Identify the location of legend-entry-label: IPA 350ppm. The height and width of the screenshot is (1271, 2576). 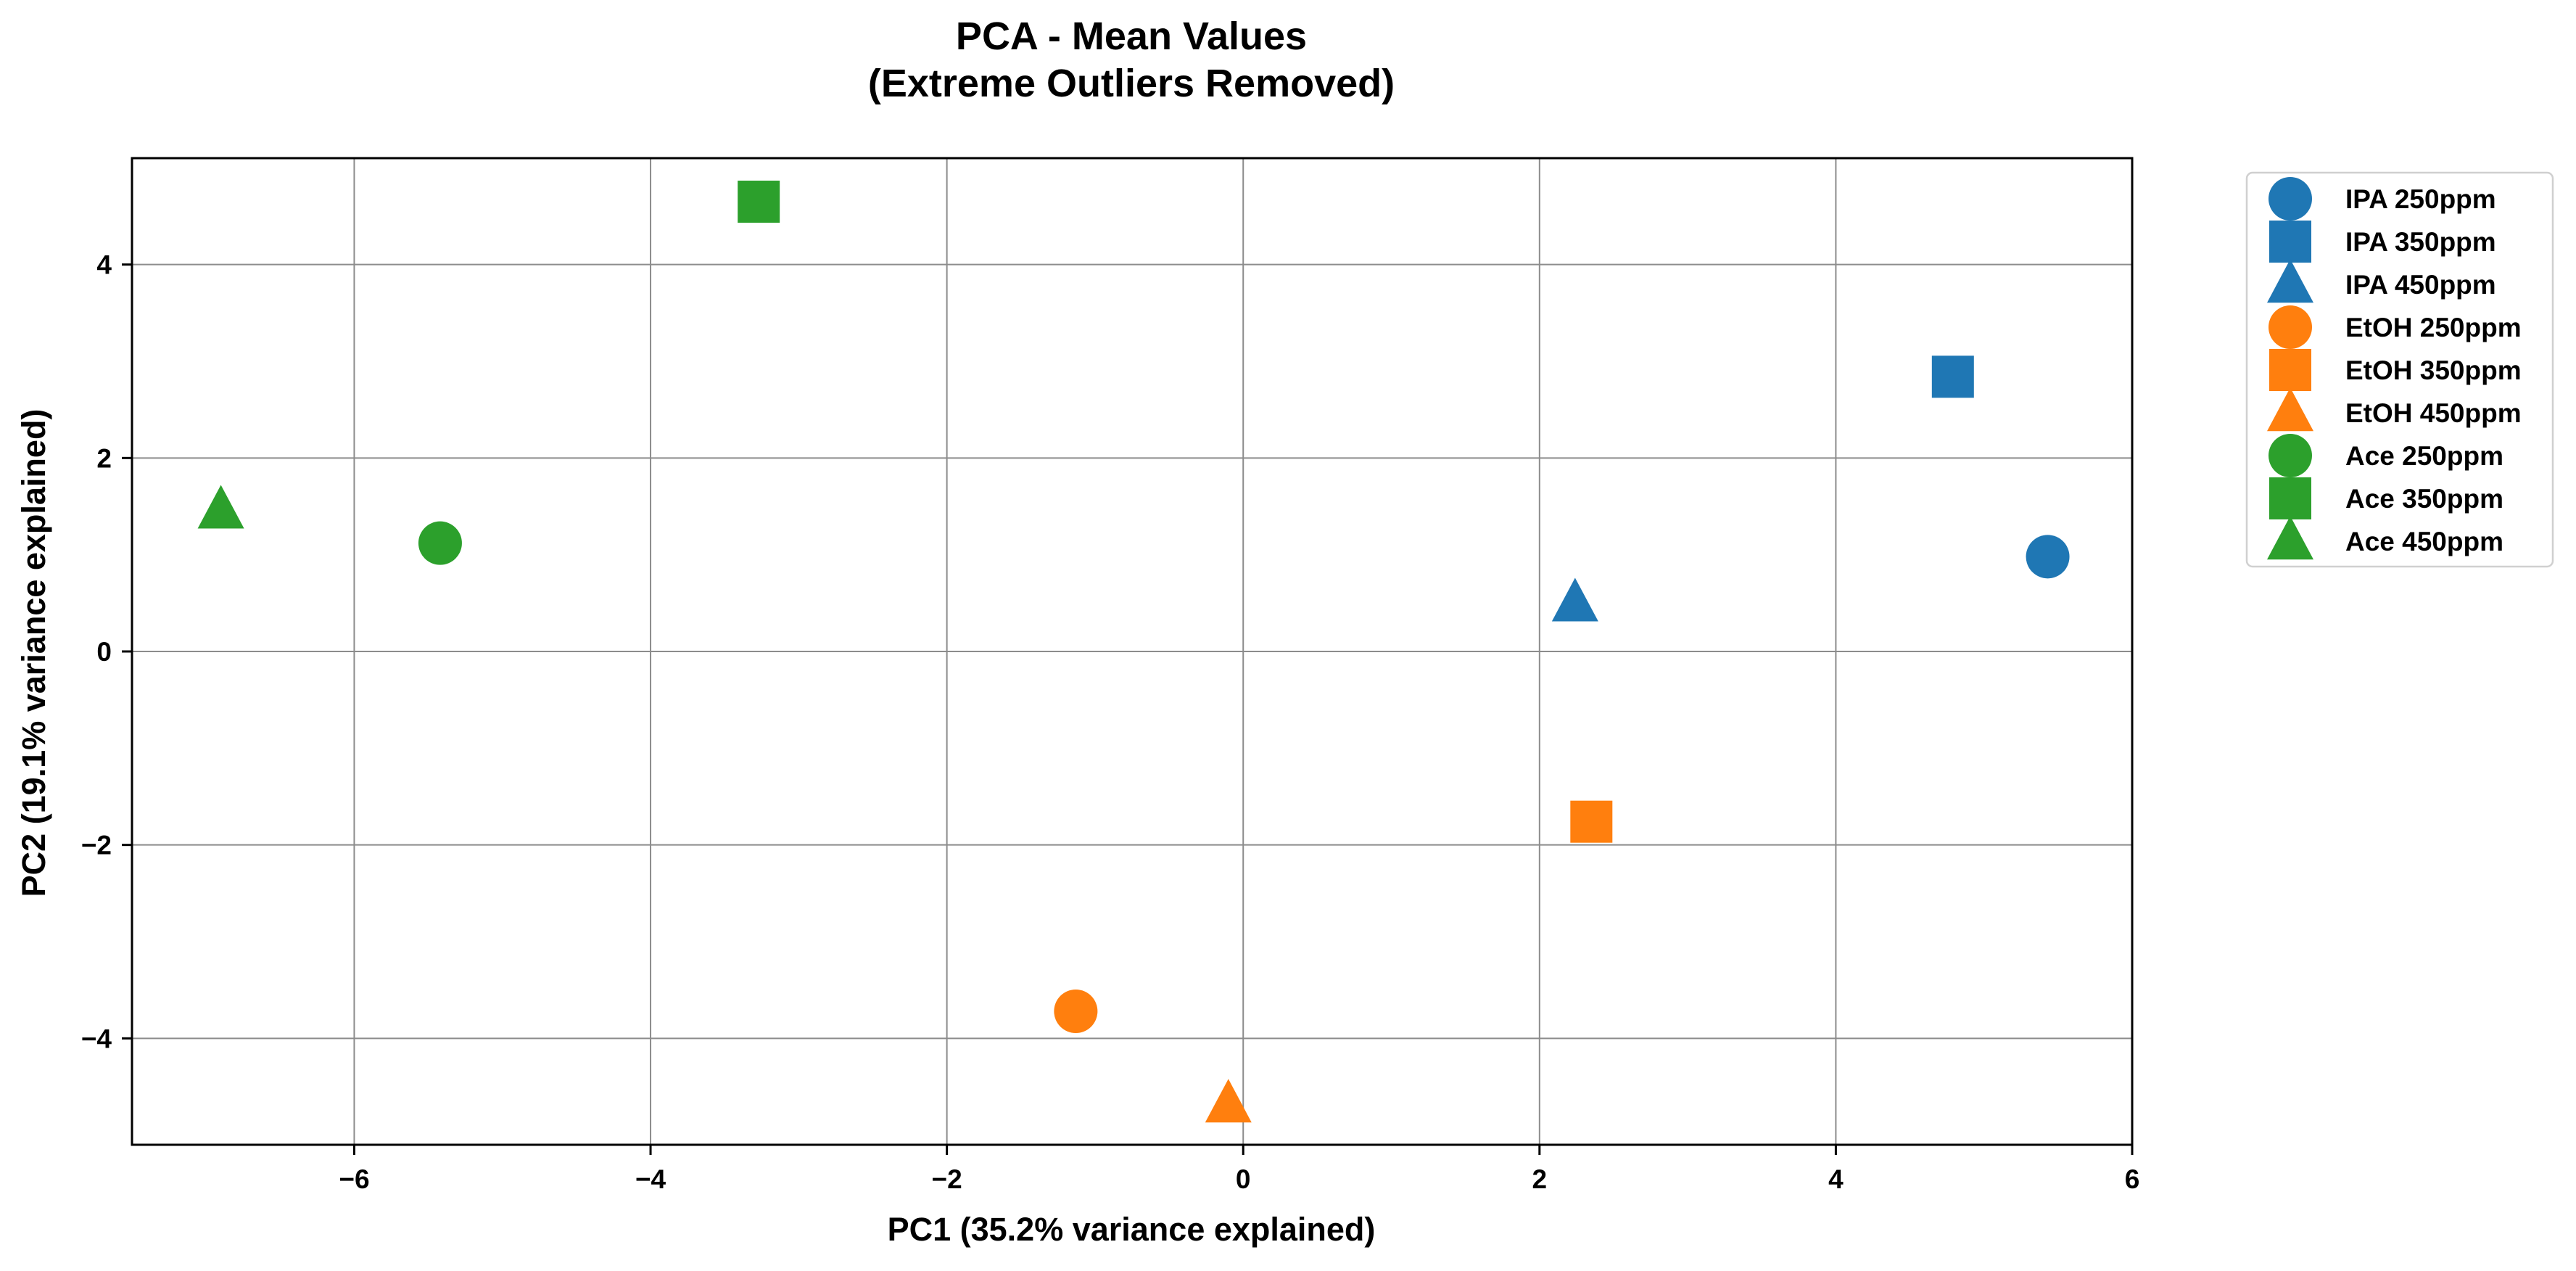
(2420, 242).